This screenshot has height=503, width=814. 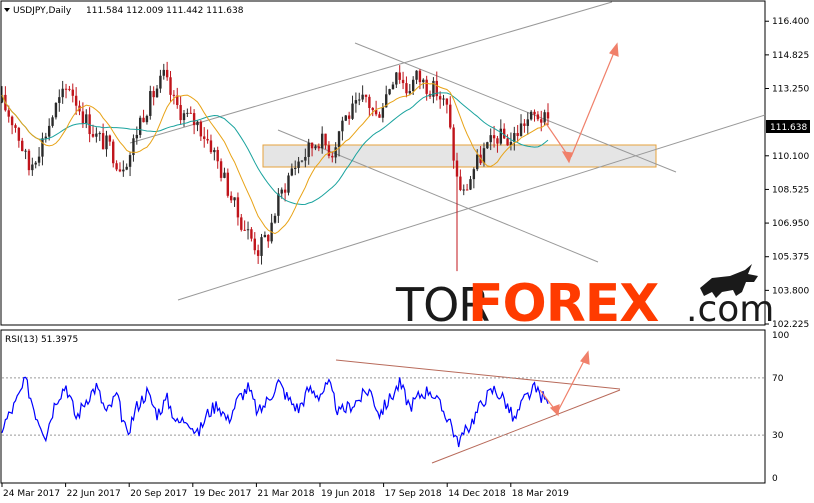 What do you see at coordinates (540, 494) in the screenshot?
I see `x-tick-label: 18 Mar 2019` at bounding box center [540, 494].